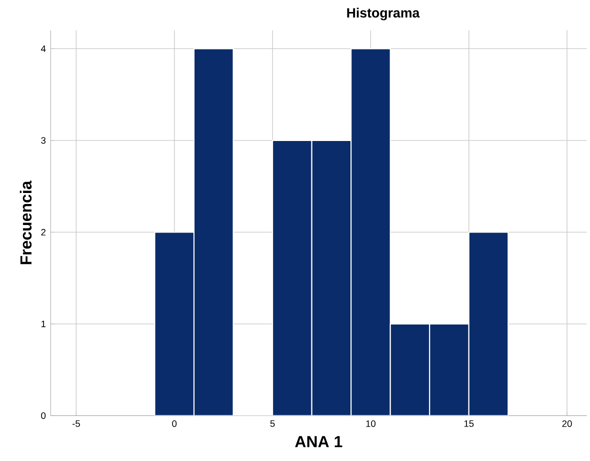 The image size is (590, 461). What do you see at coordinates (43, 232) in the screenshot?
I see `y-tick-label: 2` at bounding box center [43, 232].